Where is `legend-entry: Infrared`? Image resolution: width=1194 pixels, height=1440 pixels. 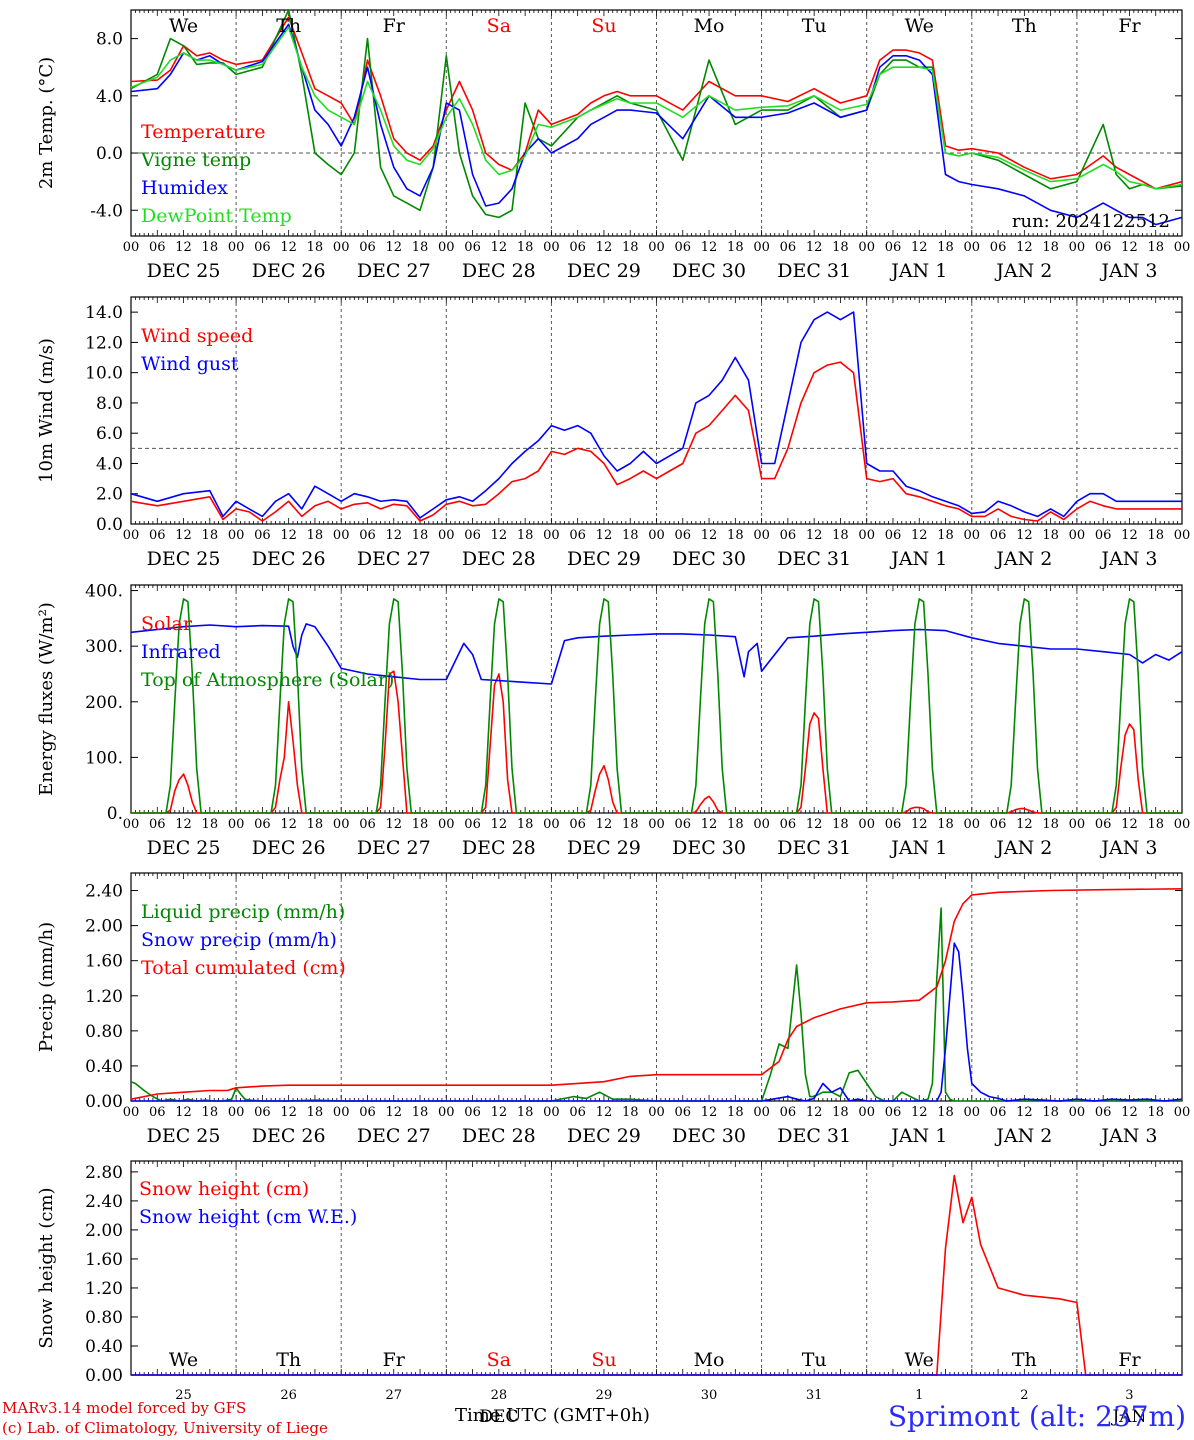 legend-entry: Infrared is located at coordinates (181, 652).